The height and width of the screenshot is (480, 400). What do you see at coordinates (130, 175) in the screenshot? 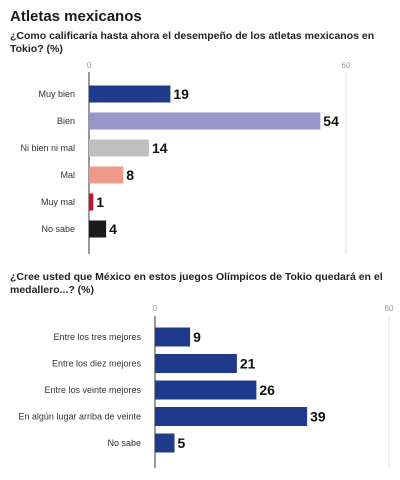
I see `data-label: 8` at bounding box center [130, 175].